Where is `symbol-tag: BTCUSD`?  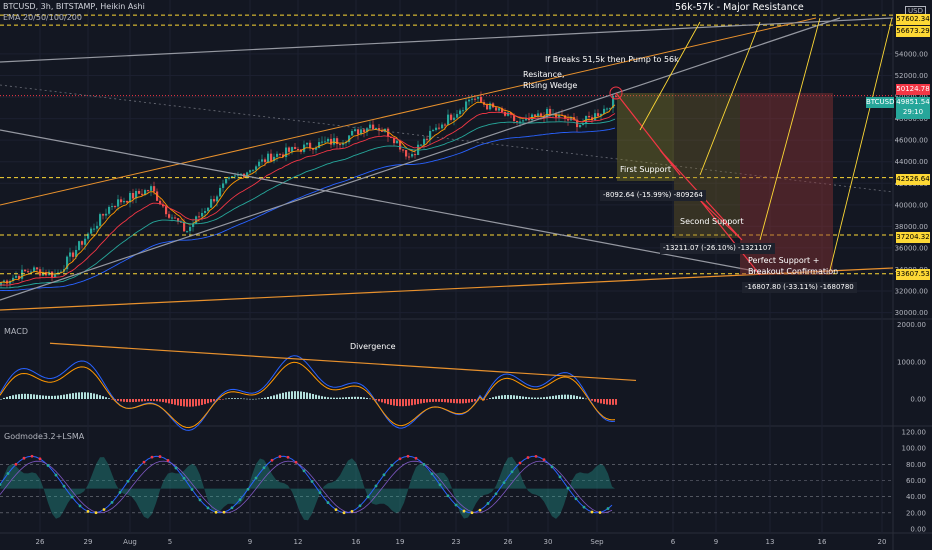 symbol-tag: BTCUSD is located at coordinates (880, 102).